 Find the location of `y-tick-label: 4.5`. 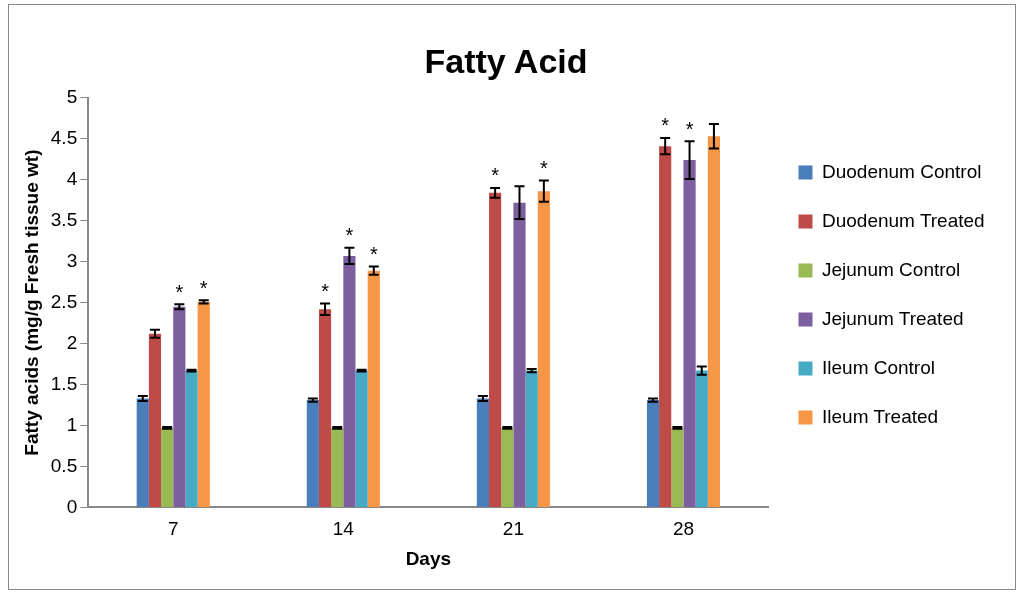

y-tick-label: 4.5 is located at coordinates (64, 137).